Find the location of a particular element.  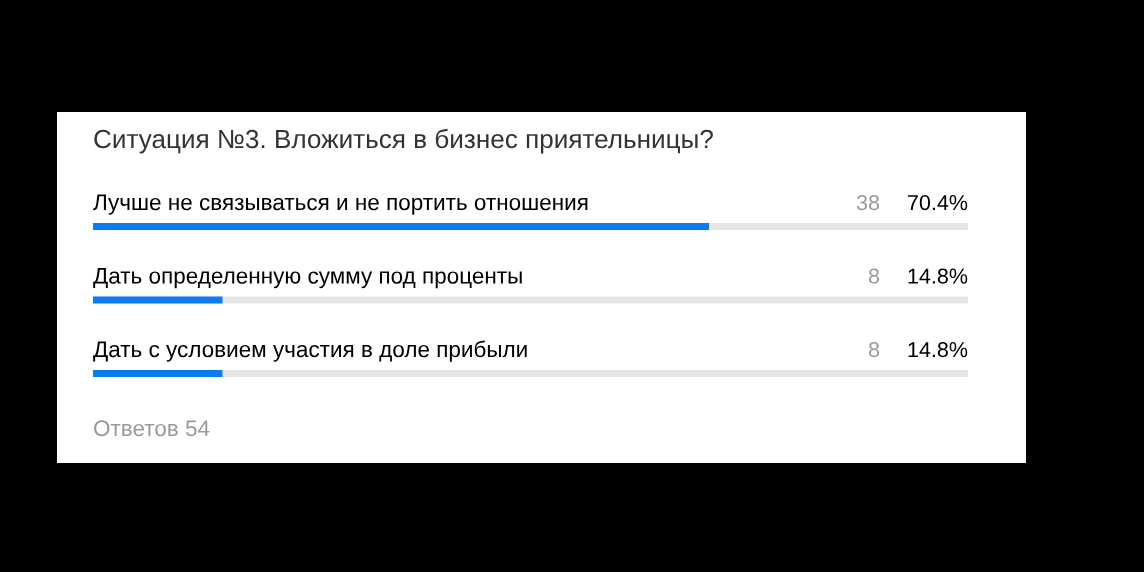

text: Ответов 54 is located at coordinates (152, 428).